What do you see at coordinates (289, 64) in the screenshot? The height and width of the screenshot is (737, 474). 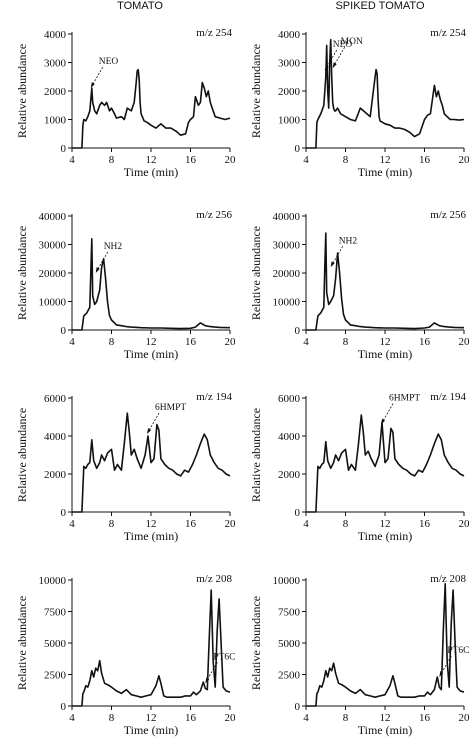 I see `panel-2-ytick-label-3: 3000` at bounding box center [289, 64].